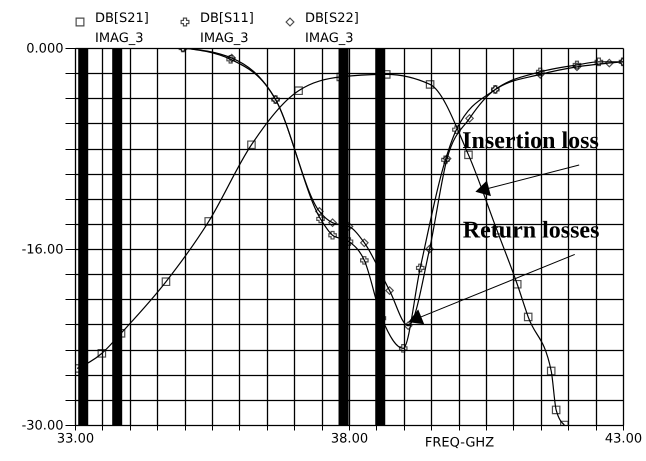 The height and width of the screenshot is (461, 646). What do you see at coordinates (349, 439) in the screenshot?
I see `x-tick-label: 38.00` at bounding box center [349, 439].